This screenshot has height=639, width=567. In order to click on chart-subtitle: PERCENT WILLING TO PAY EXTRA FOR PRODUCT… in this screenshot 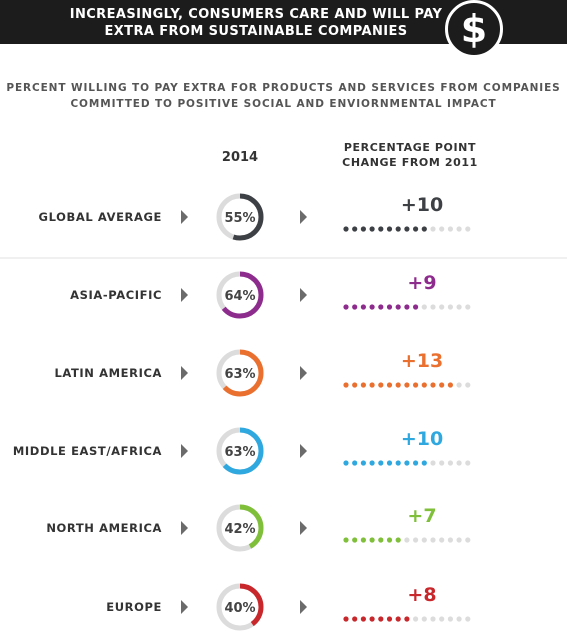, I will do `click(283, 96)`.